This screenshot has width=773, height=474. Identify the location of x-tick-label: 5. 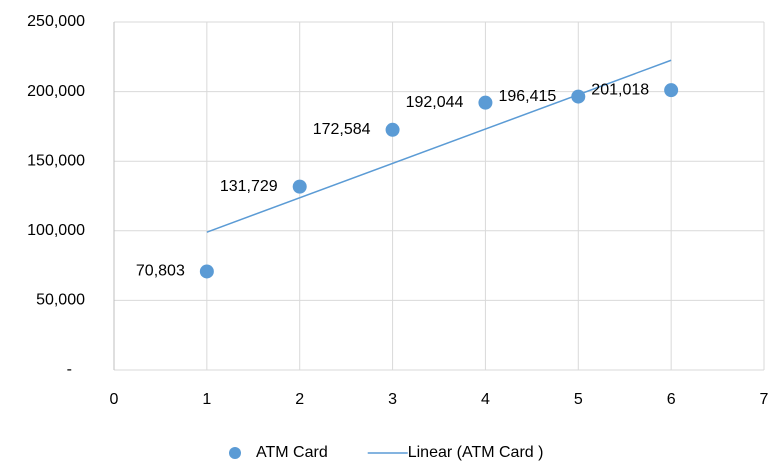
(578, 399).